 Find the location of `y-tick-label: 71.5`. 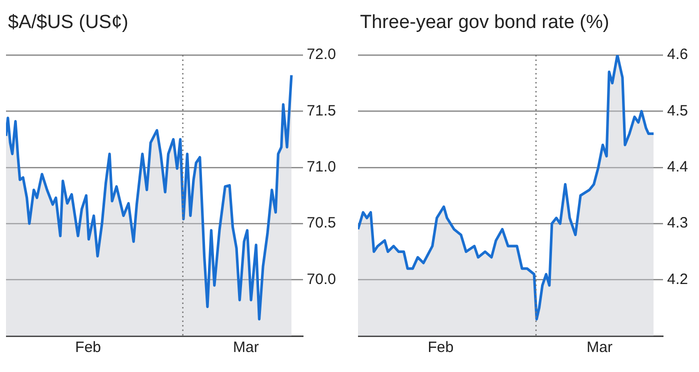

y-tick-label: 71.5 is located at coordinates (321, 111).